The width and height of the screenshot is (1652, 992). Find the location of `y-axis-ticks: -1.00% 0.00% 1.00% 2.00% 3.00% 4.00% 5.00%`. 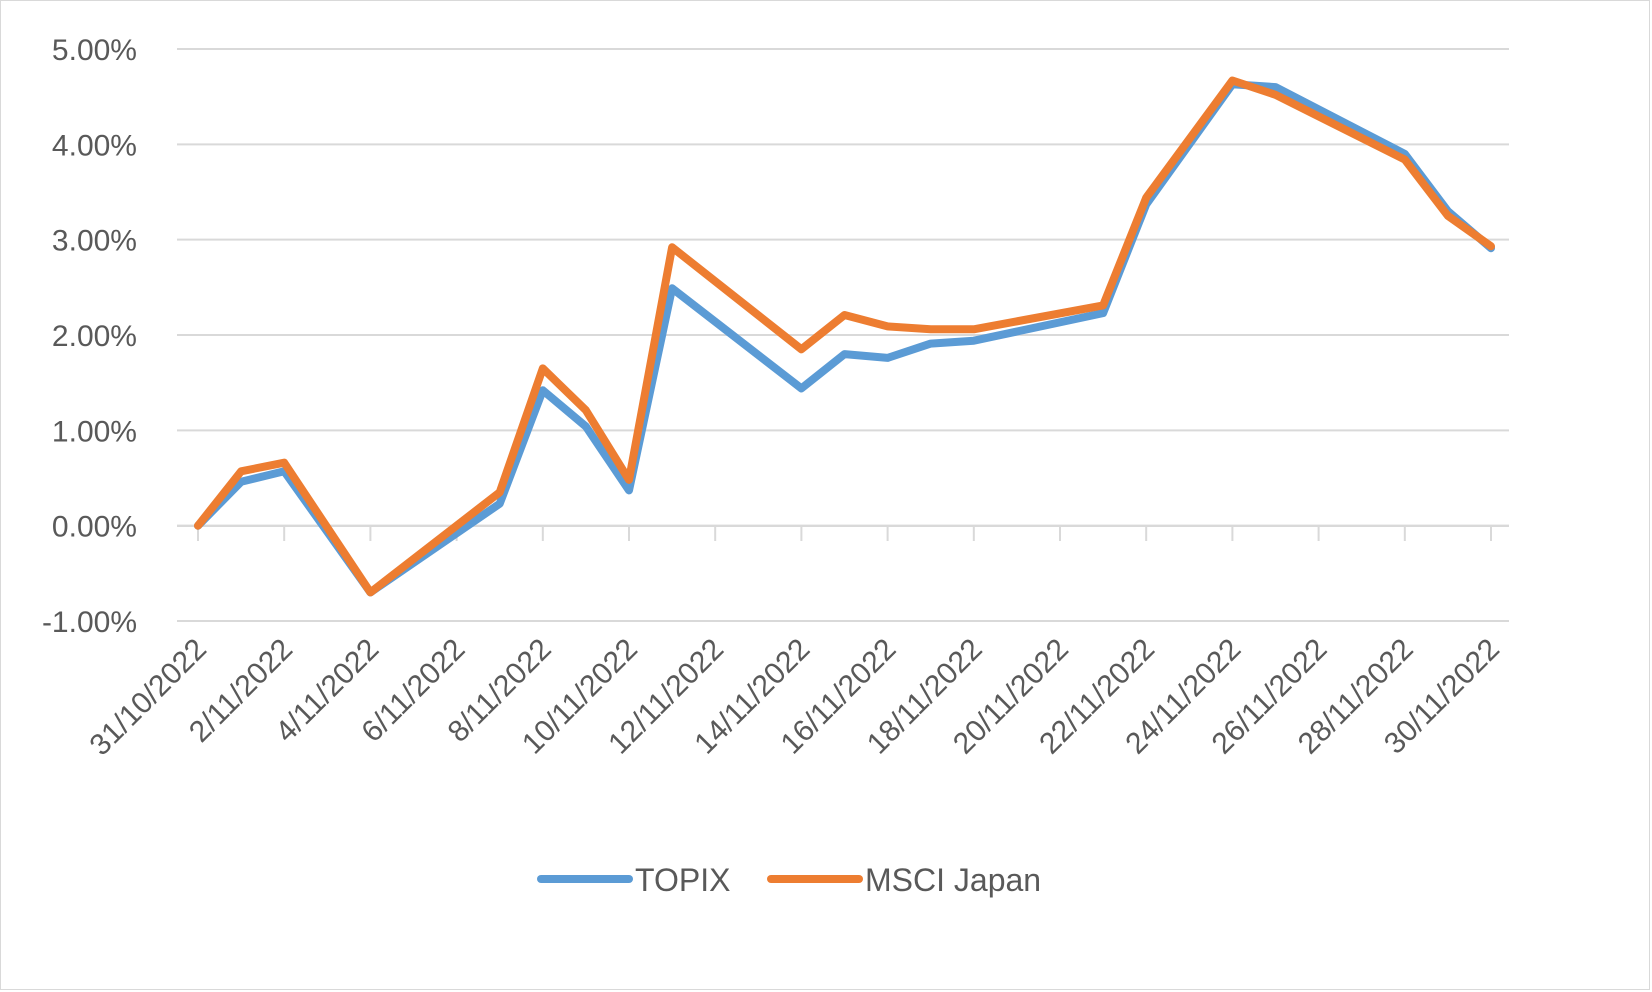

y-axis-ticks: -1.00% 0.00% 1.00% 2.00% 3.00% 4.00% 5.00% is located at coordinates (89, 336).